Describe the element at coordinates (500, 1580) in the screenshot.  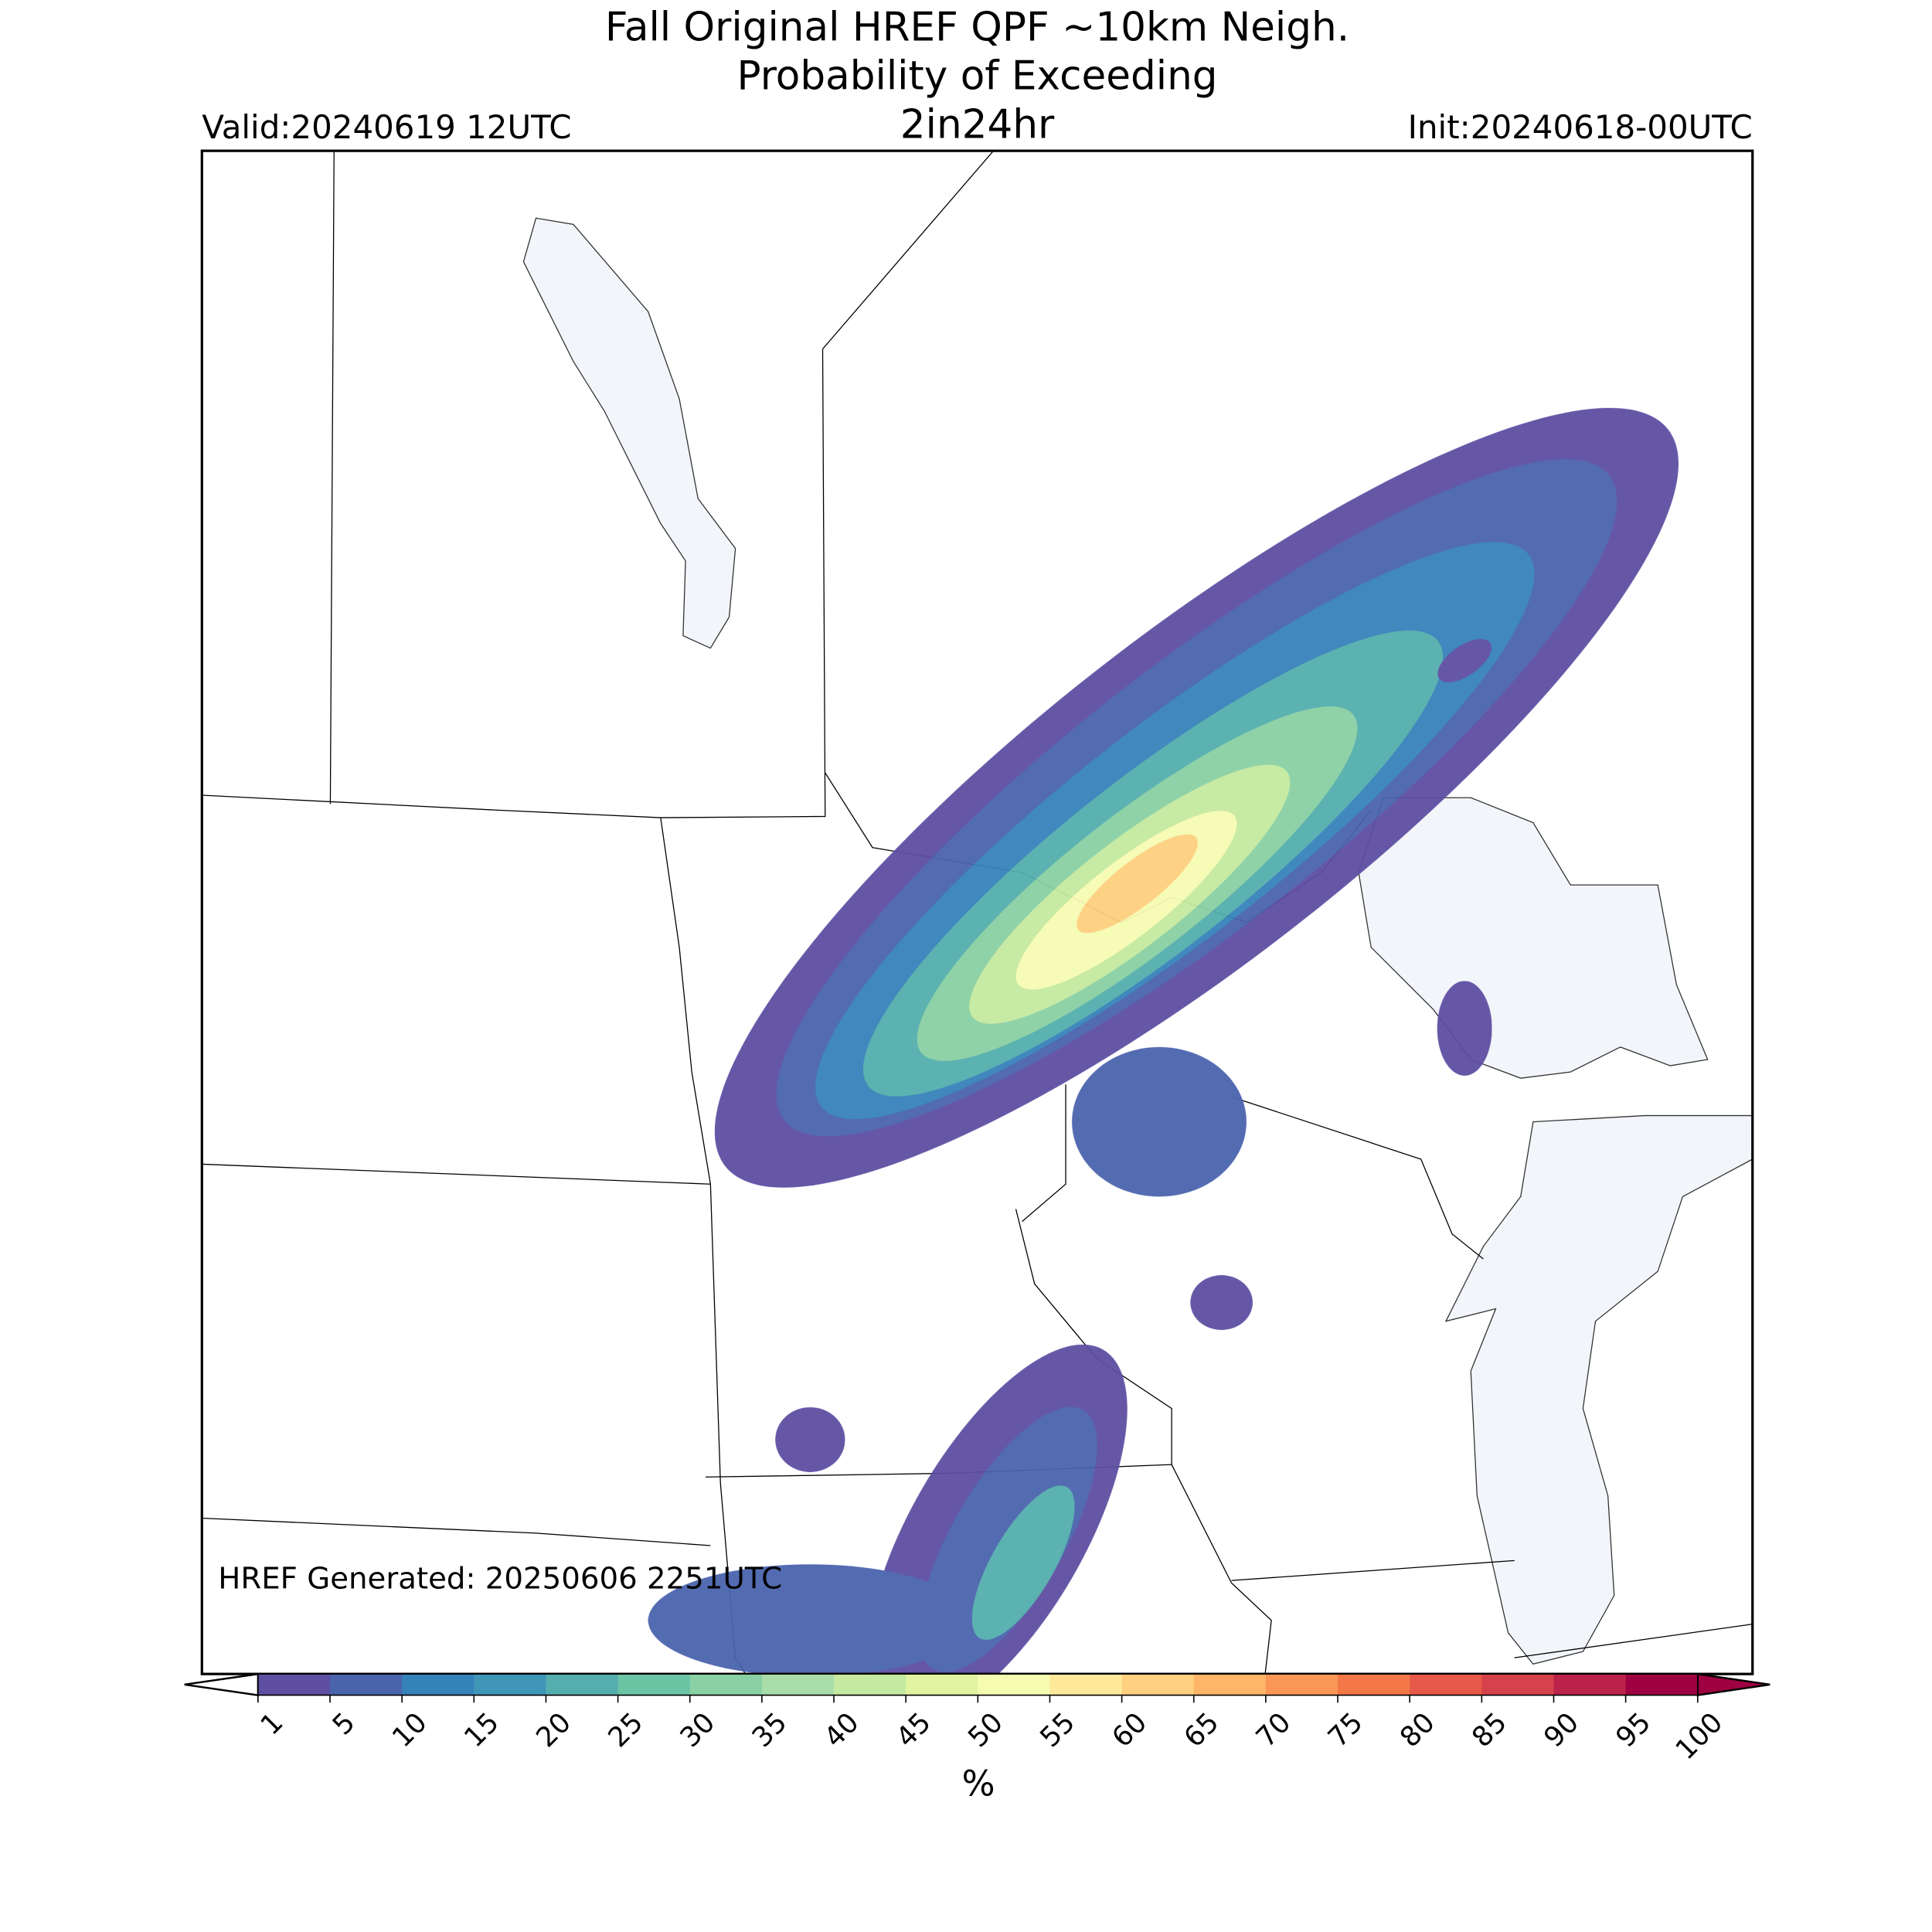
I see `generated-note: HREF Generated: 20250606 2251UTC` at that location.